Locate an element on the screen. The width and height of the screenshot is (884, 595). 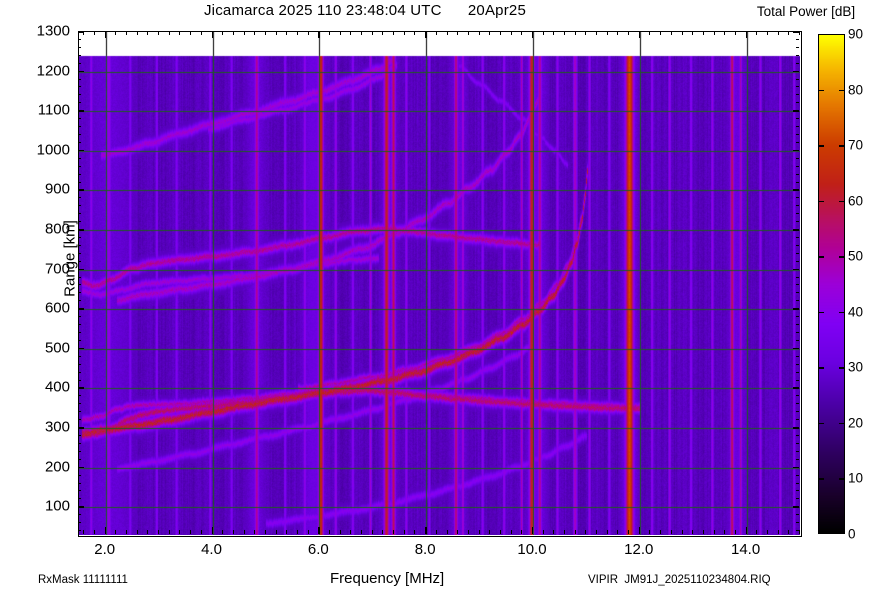
colorbar is located at coordinates (831, 284).